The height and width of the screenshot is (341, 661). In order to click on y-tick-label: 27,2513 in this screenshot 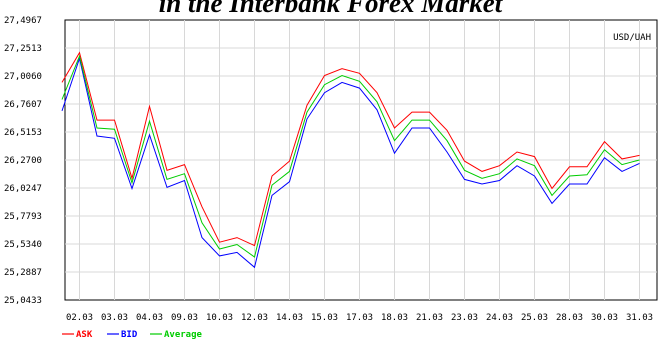, I will do `click(23, 49)`.